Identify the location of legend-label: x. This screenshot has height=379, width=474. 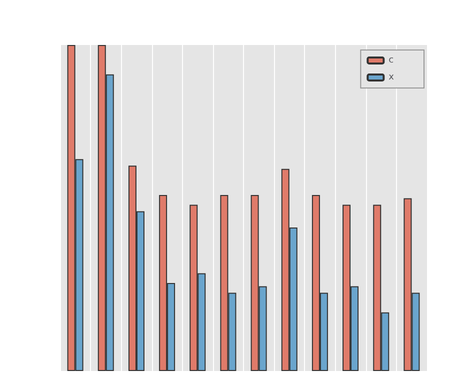
(391, 77).